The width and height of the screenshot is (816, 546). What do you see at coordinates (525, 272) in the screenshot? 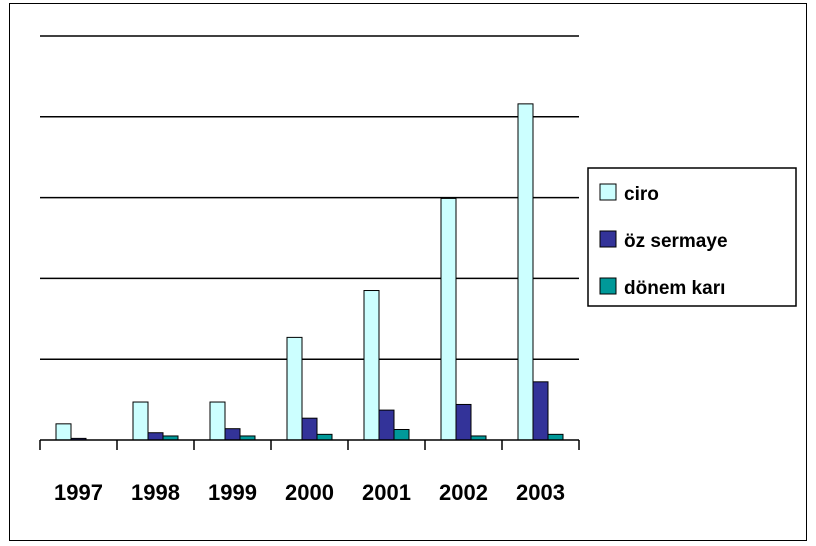
I see `bar-ciro-2003` at bounding box center [525, 272].